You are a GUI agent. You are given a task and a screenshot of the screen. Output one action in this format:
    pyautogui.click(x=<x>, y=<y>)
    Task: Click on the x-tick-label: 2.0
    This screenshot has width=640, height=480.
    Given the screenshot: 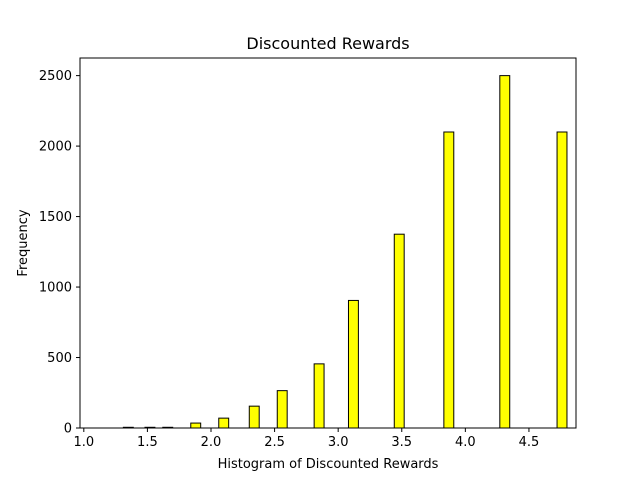 What is the action you would take?
    pyautogui.click(x=211, y=442)
    